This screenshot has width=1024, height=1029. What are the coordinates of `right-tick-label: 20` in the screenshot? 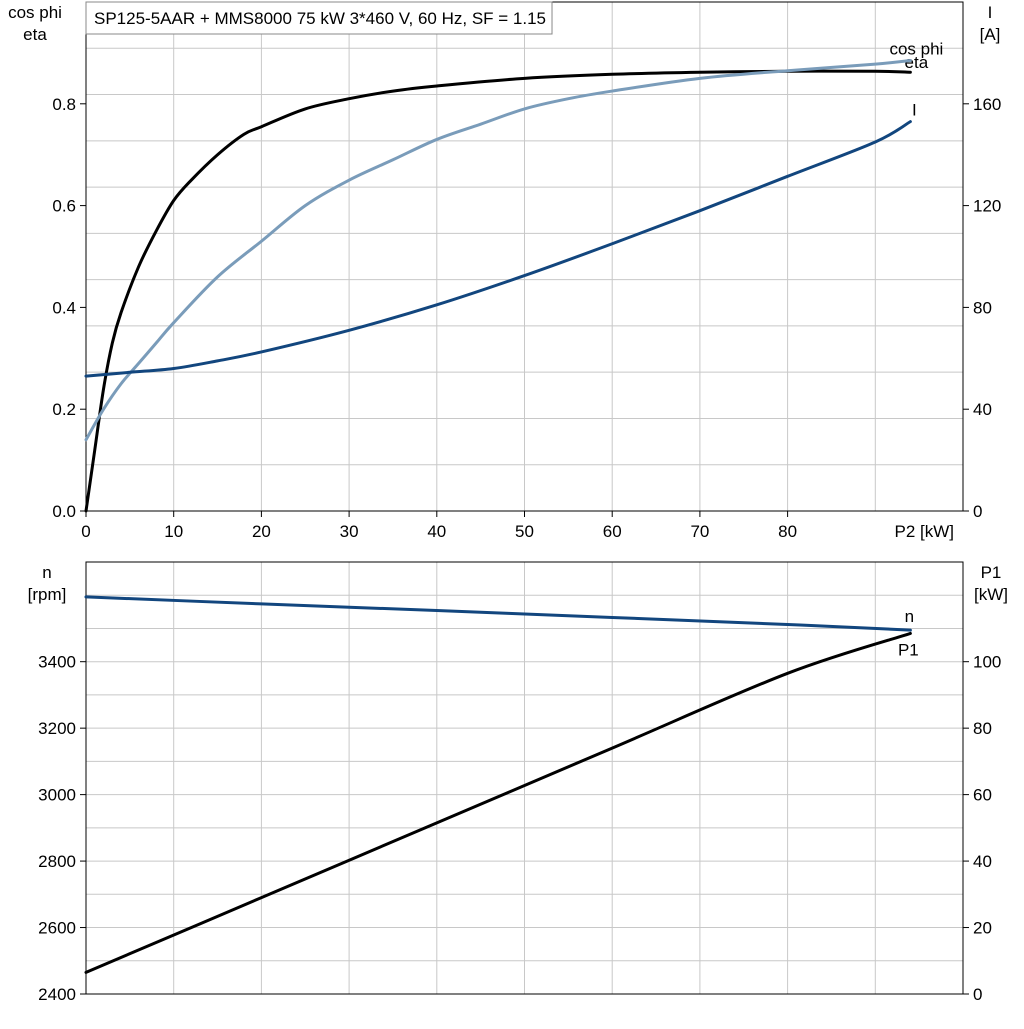 It's located at (982, 928).